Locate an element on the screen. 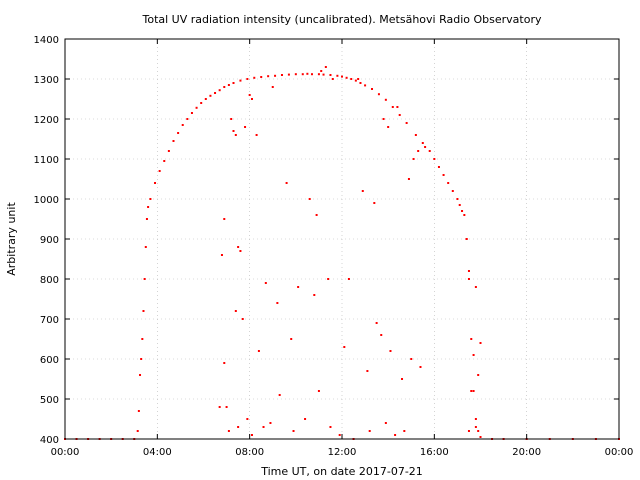 Image resolution: width=640 pixels, height=480 pixels. y-axis-label: Arbitrary unit is located at coordinates (11, 239).